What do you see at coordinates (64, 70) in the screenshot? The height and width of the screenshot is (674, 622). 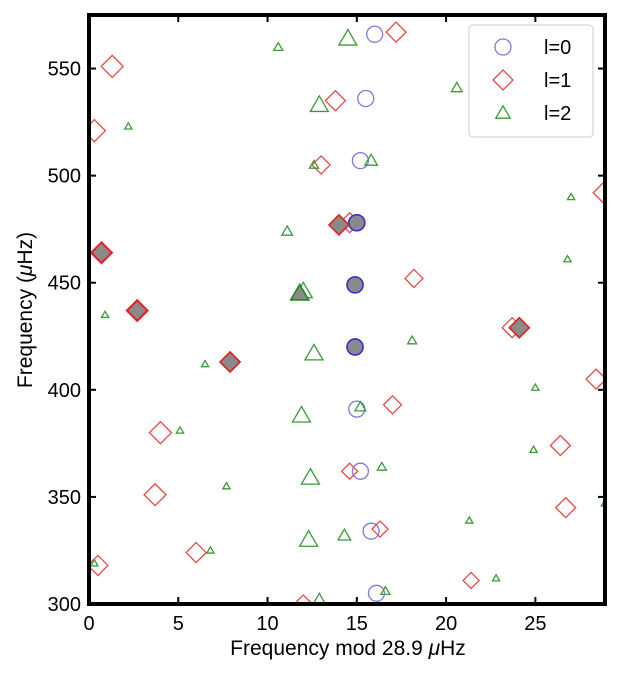 I see `y-tick-label: 550` at bounding box center [64, 70].